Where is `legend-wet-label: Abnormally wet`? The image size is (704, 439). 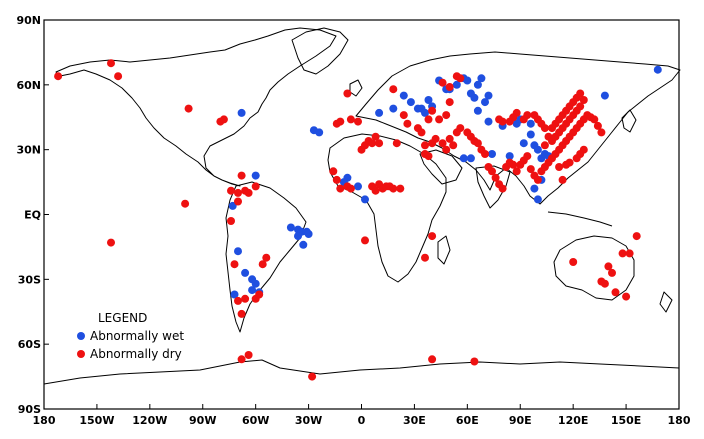 legend-wet-label: Abnormally wet is located at coordinates (137, 336).